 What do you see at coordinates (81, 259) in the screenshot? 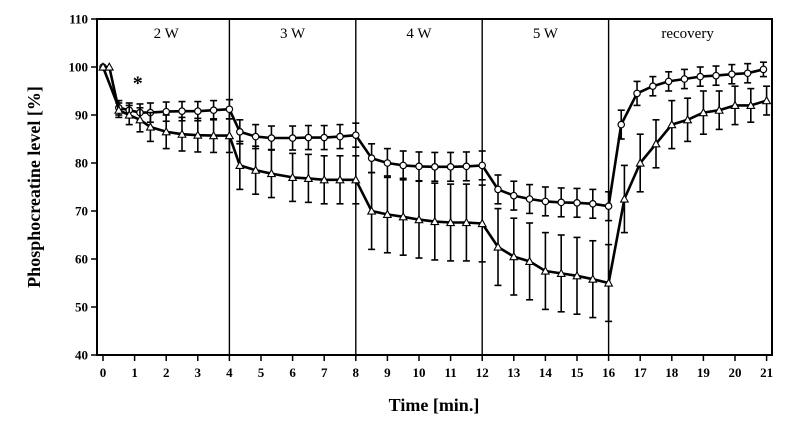
I see `y-tick-label: 60` at bounding box center [81, 259].